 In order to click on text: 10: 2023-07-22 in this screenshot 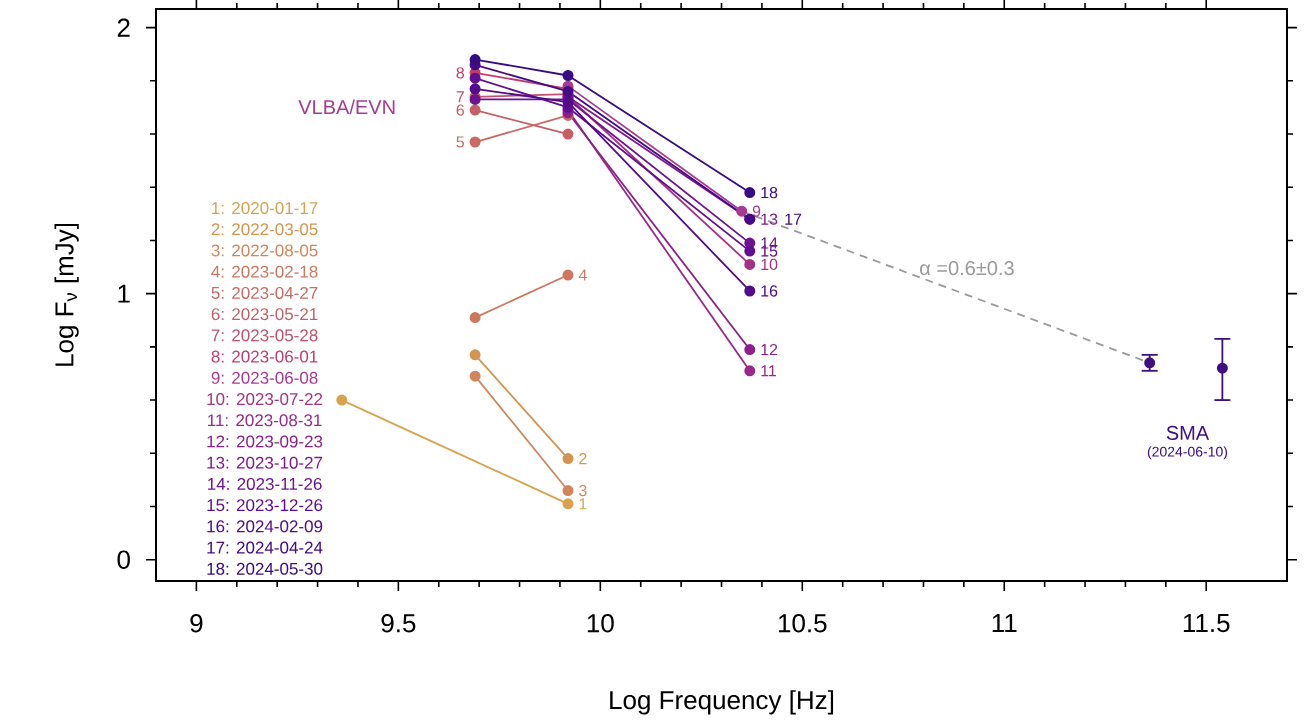, I will do `click(265, 399)`.